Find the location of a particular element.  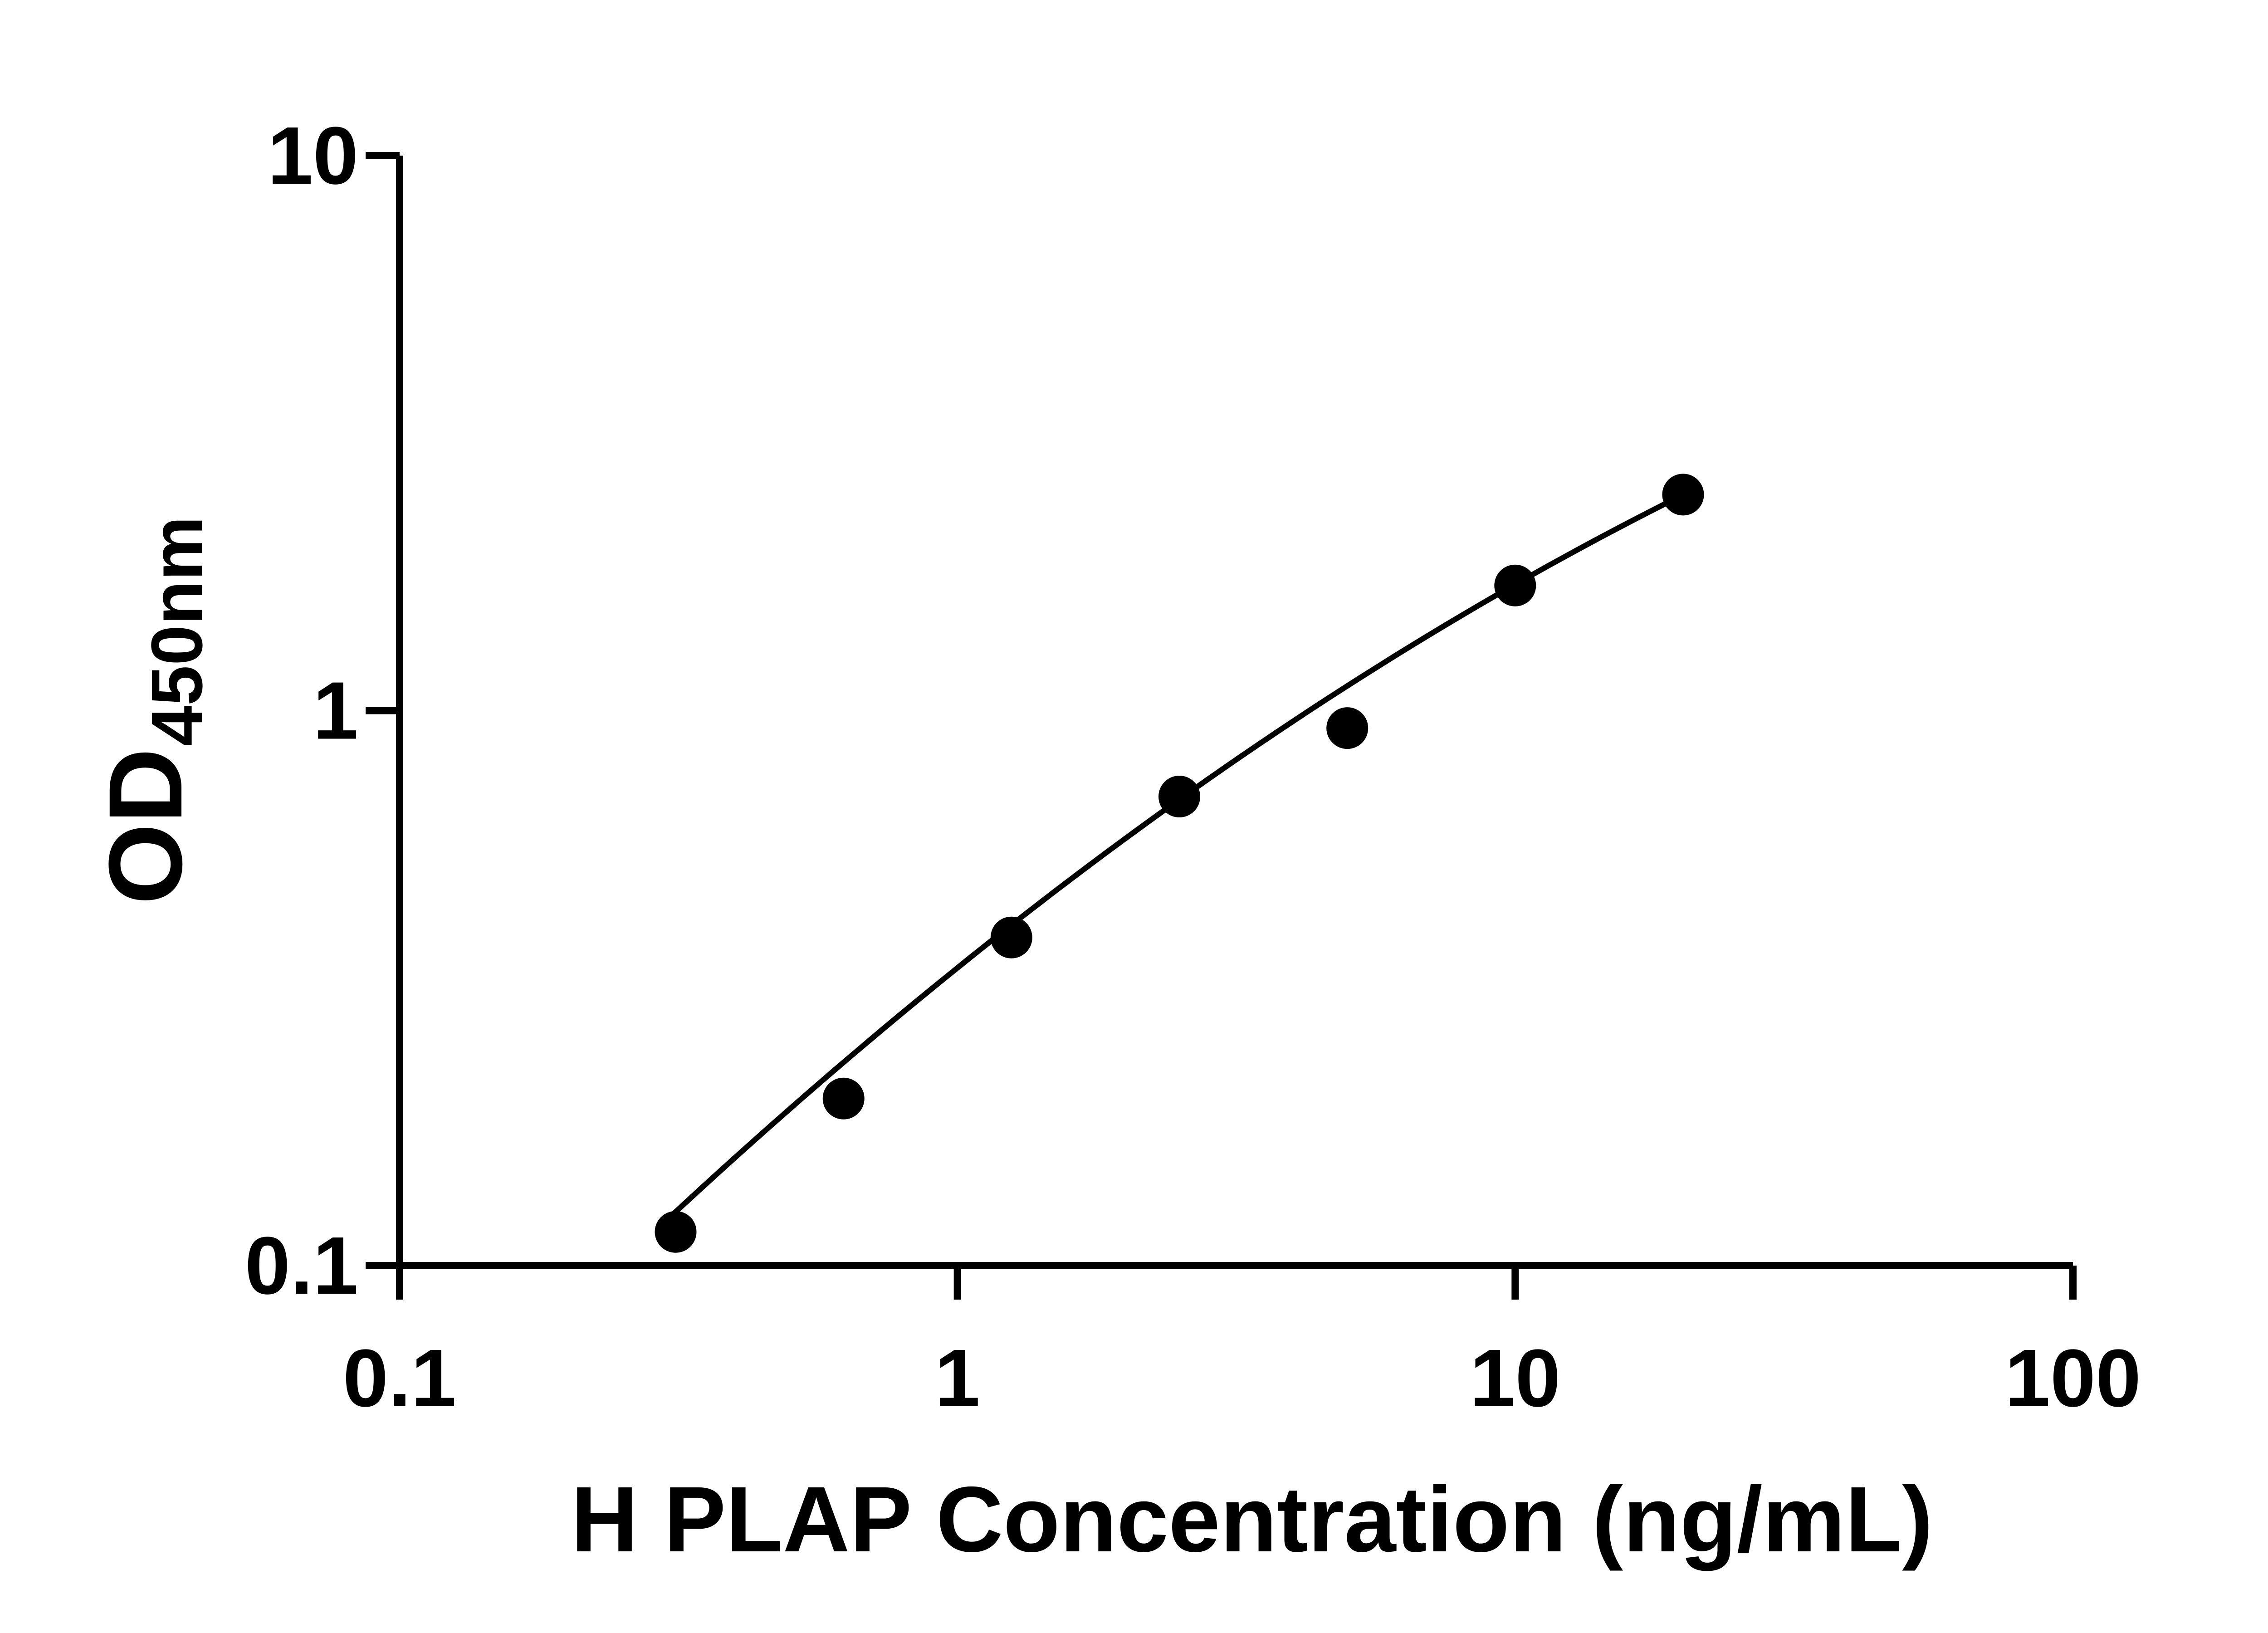

y-axis-title-main: OD is located at coordinates (146, 826).